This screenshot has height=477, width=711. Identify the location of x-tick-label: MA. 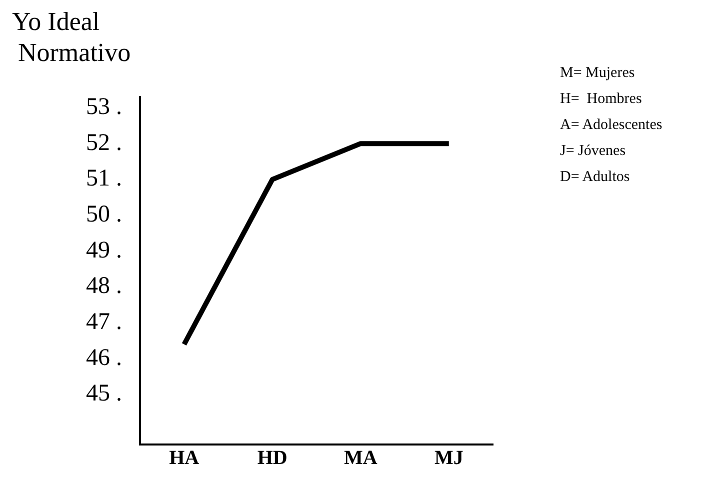
(361, 457).